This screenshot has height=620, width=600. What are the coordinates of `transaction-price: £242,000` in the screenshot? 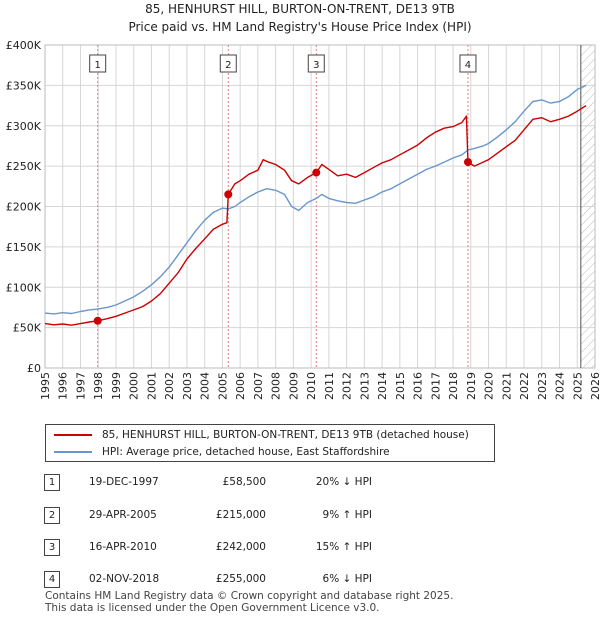 It's located at (240, 547).